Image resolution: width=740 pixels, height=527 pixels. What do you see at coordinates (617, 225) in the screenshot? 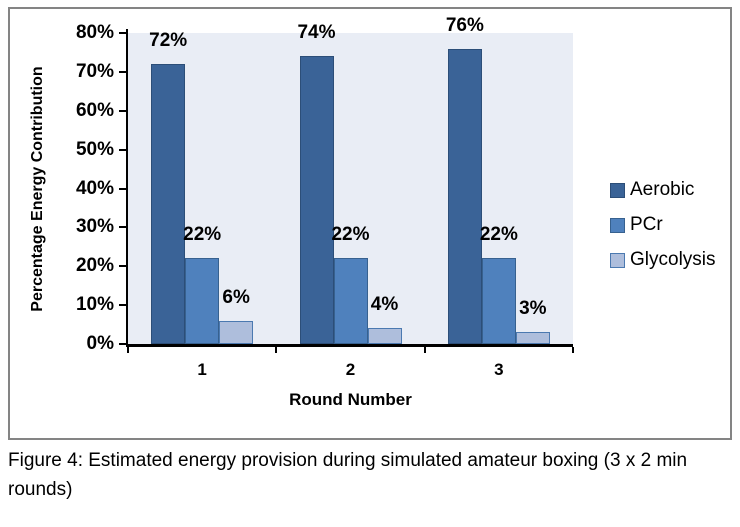
I see `legend-swatch-pcr-icon` at bounding box center [617, 225].